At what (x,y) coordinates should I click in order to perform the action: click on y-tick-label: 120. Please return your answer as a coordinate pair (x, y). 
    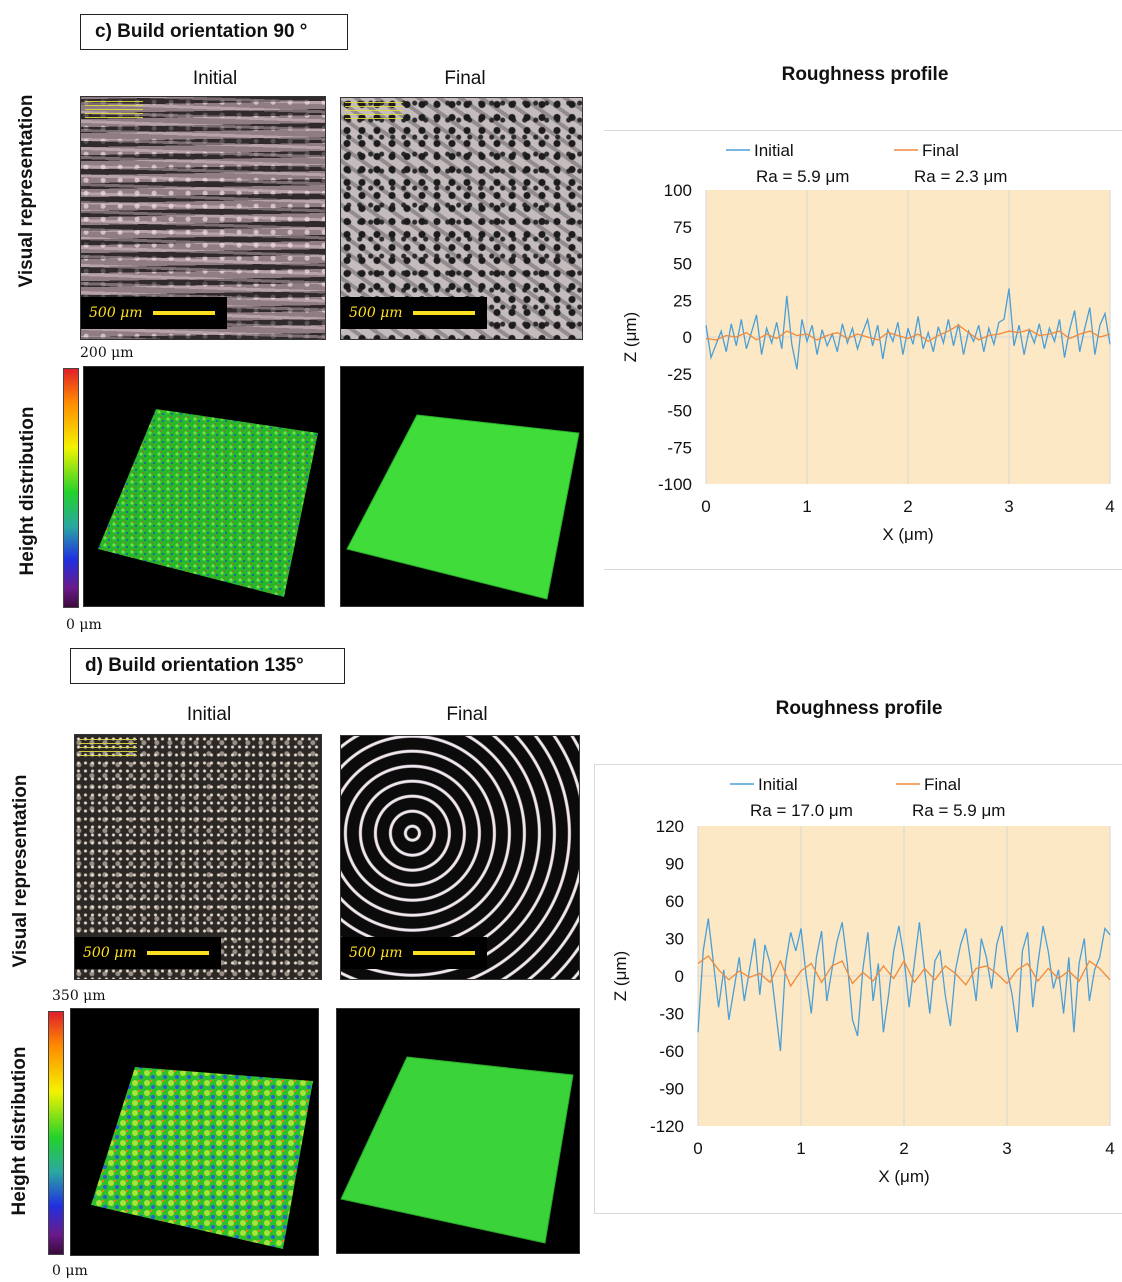
    Looking at the image, I should click on (670, 826).